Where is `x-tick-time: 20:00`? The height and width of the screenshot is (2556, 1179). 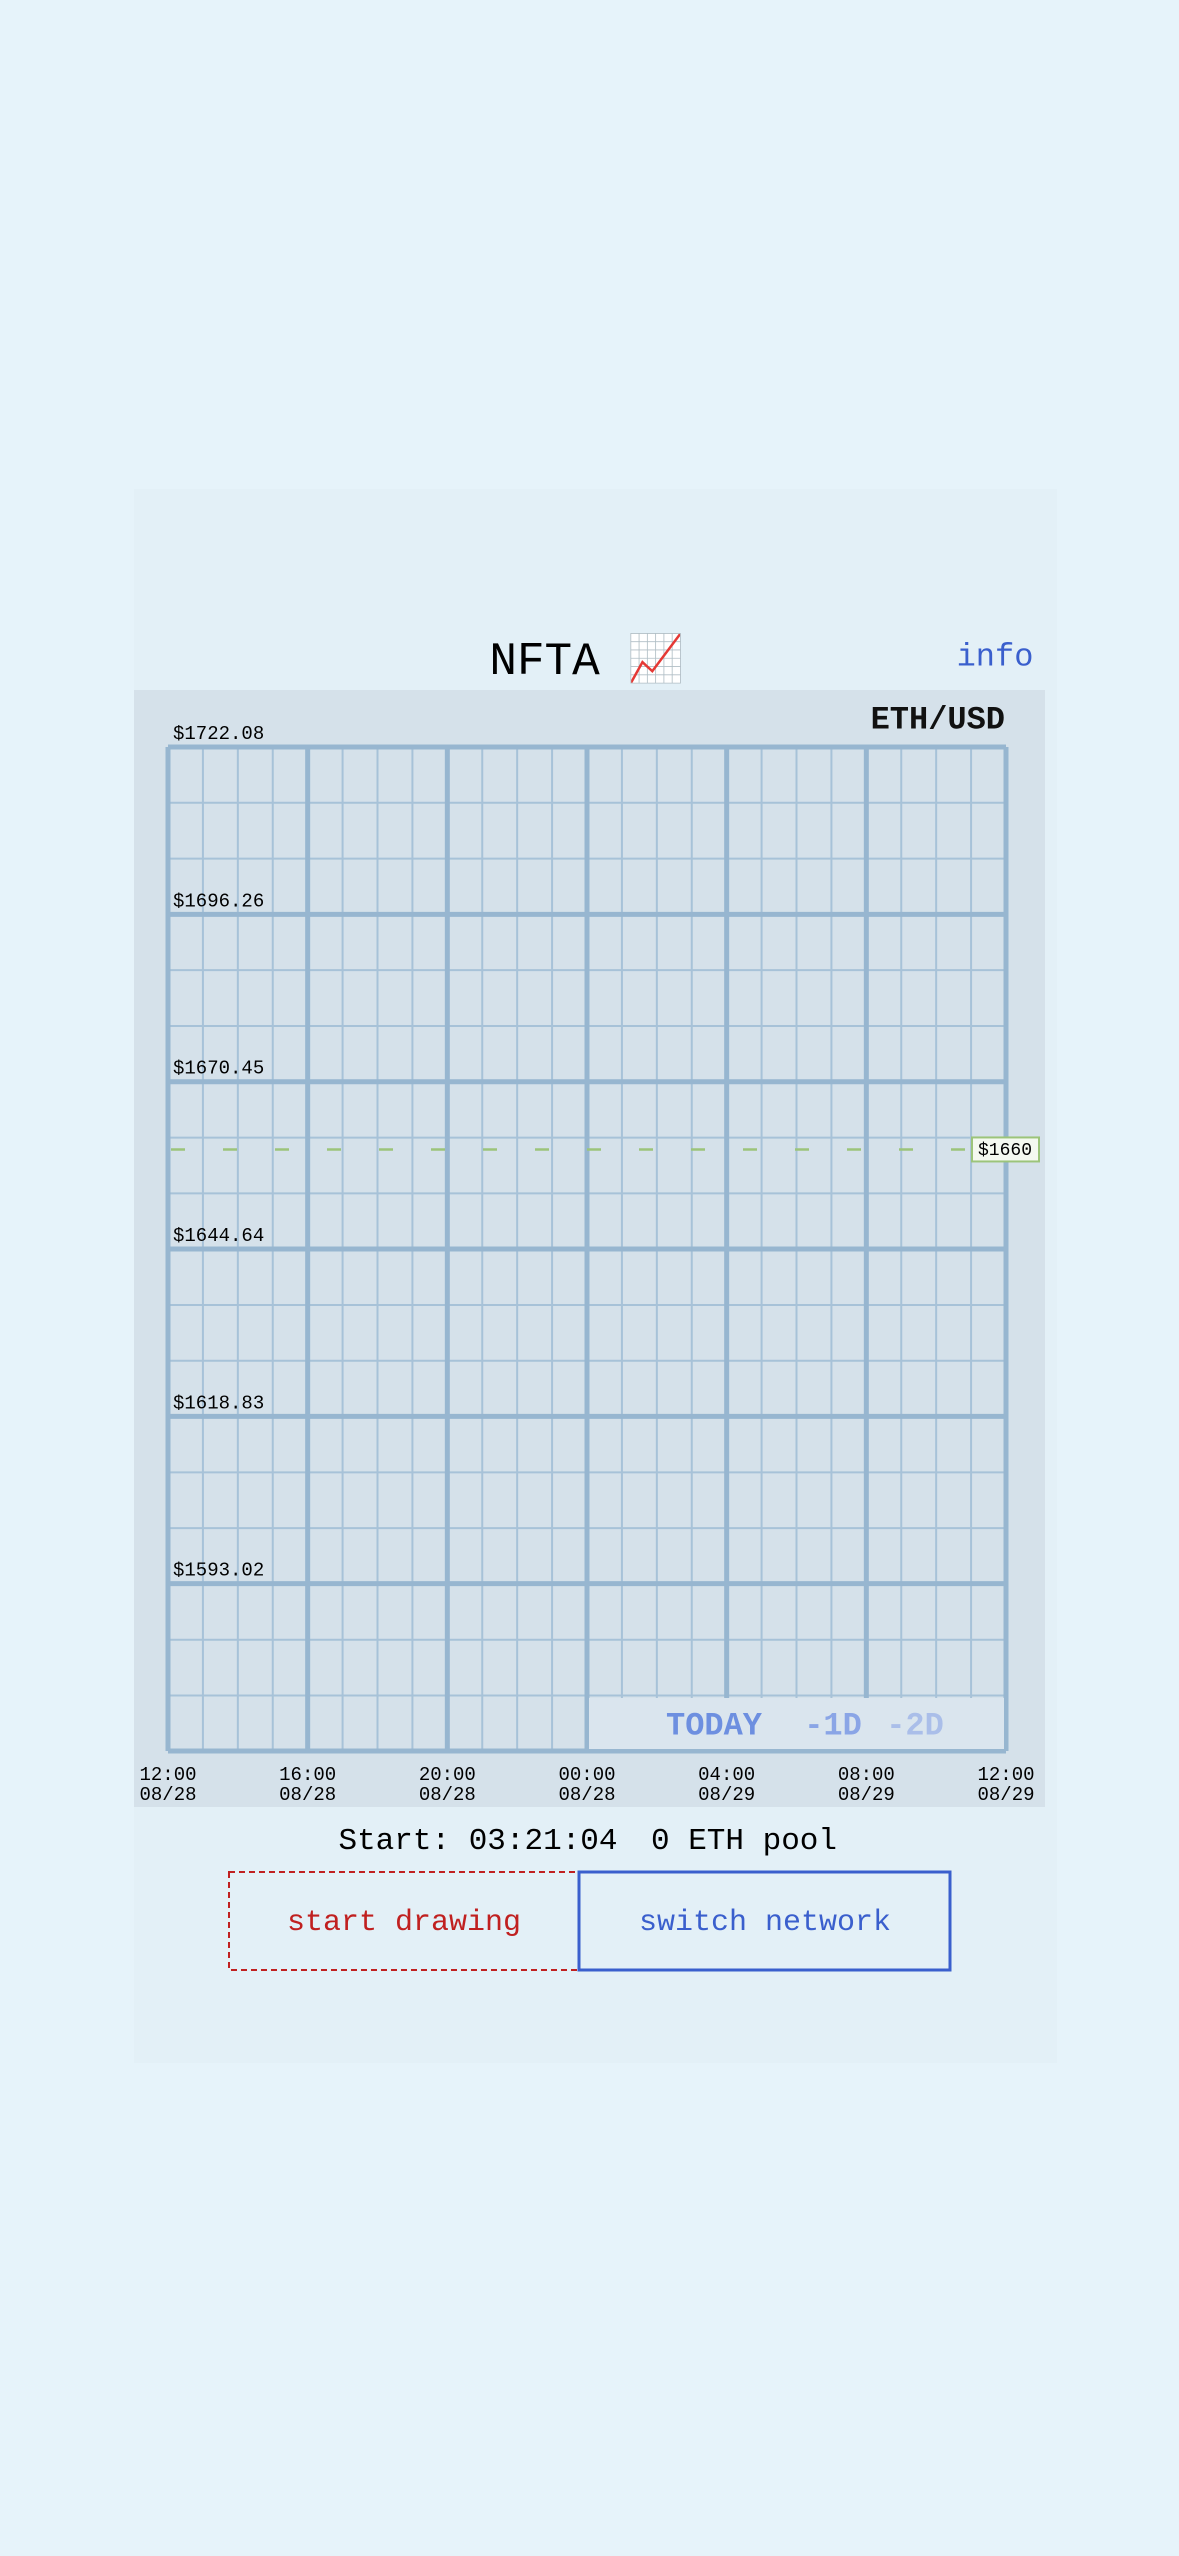
x-tick-time: 20:00 is located at coordinates (447, 1775).